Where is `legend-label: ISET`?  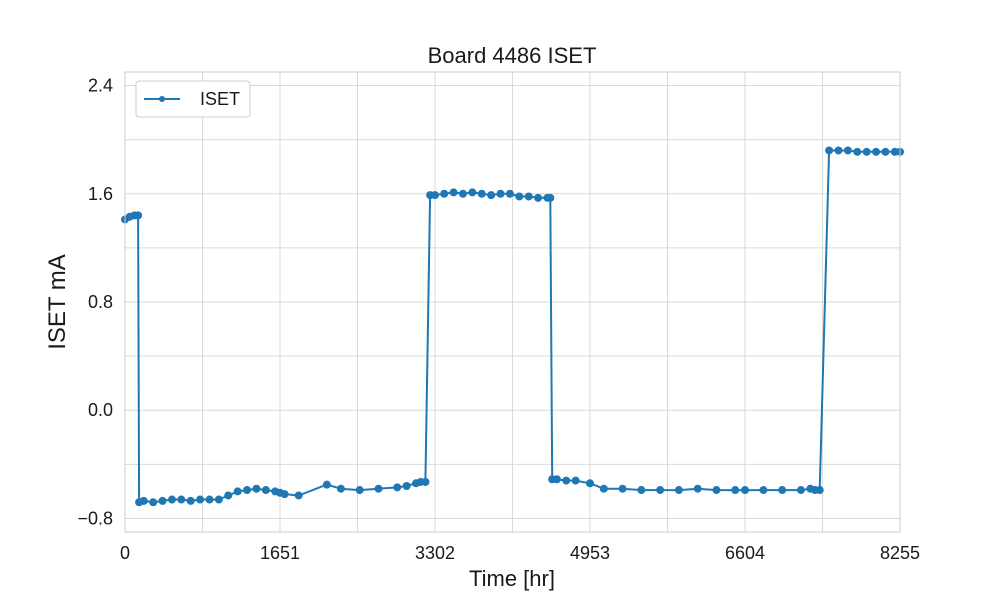 legend-label: ISET is located at coordinates (220, 99).